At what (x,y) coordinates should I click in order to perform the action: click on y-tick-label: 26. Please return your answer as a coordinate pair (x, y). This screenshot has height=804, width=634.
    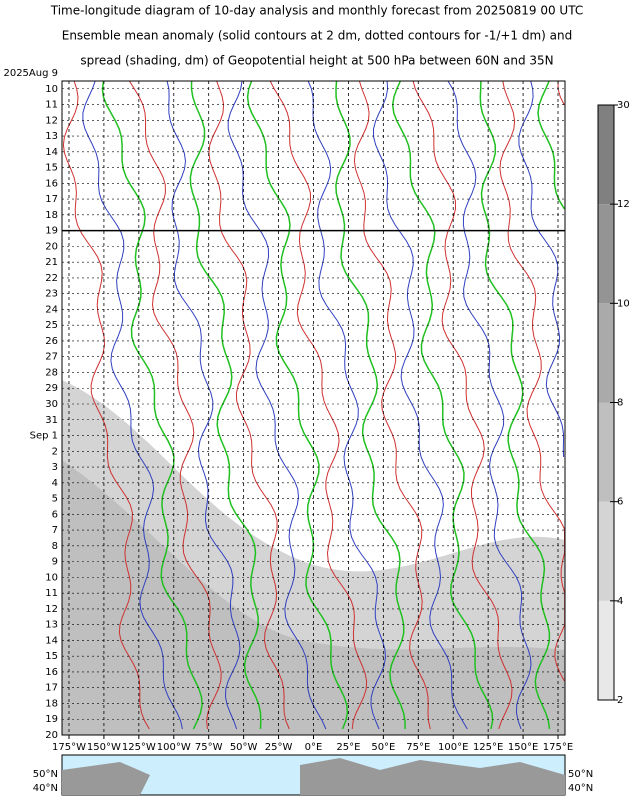
    Looking at the image, I should click on (51, 341).